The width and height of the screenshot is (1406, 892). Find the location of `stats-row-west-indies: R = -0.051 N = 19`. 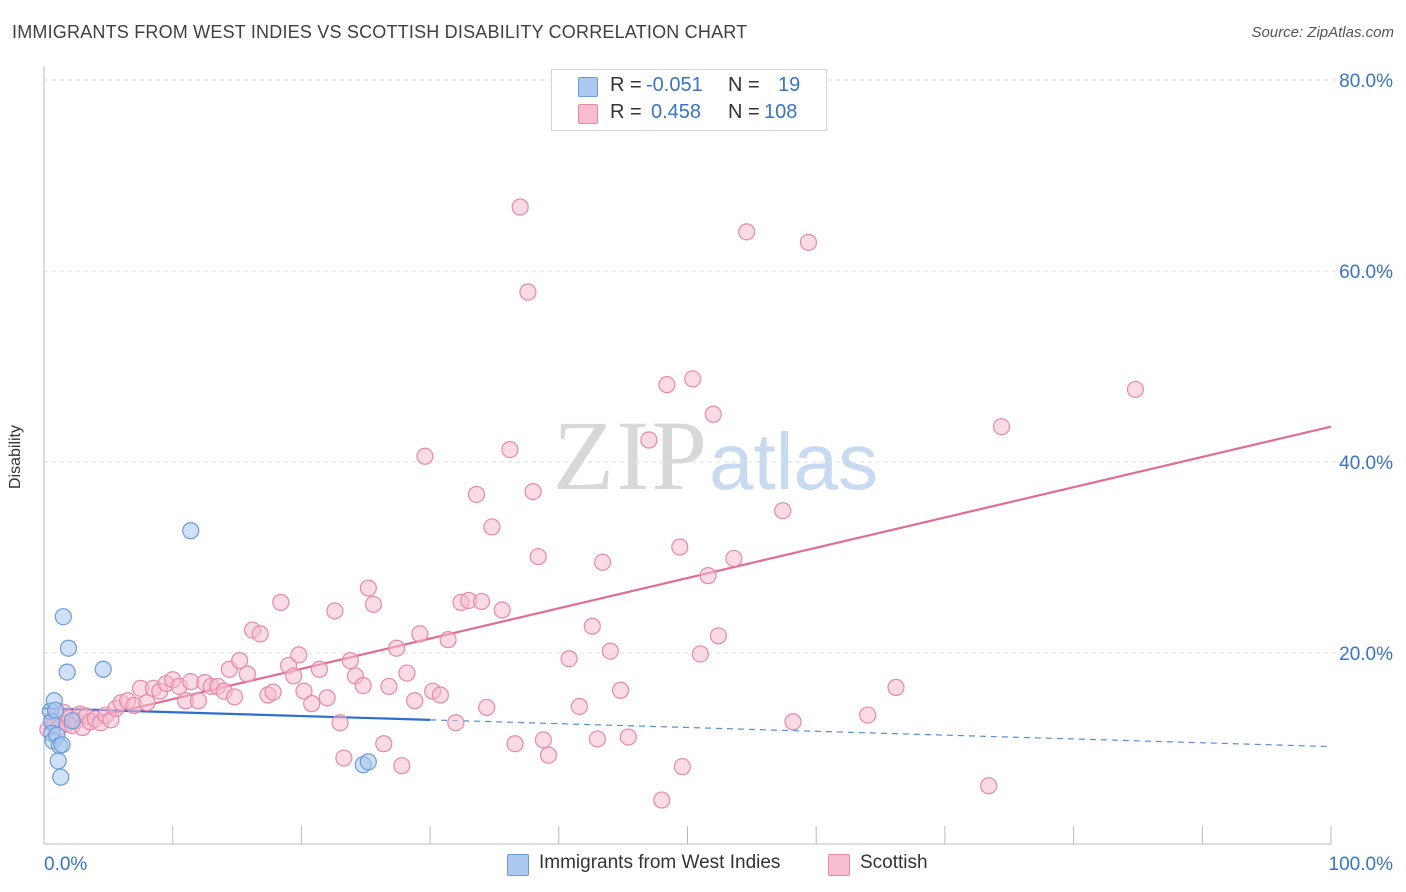

stats-row-west-indies: R = -0.051 N = 19 is located at coordinates (689, 87).